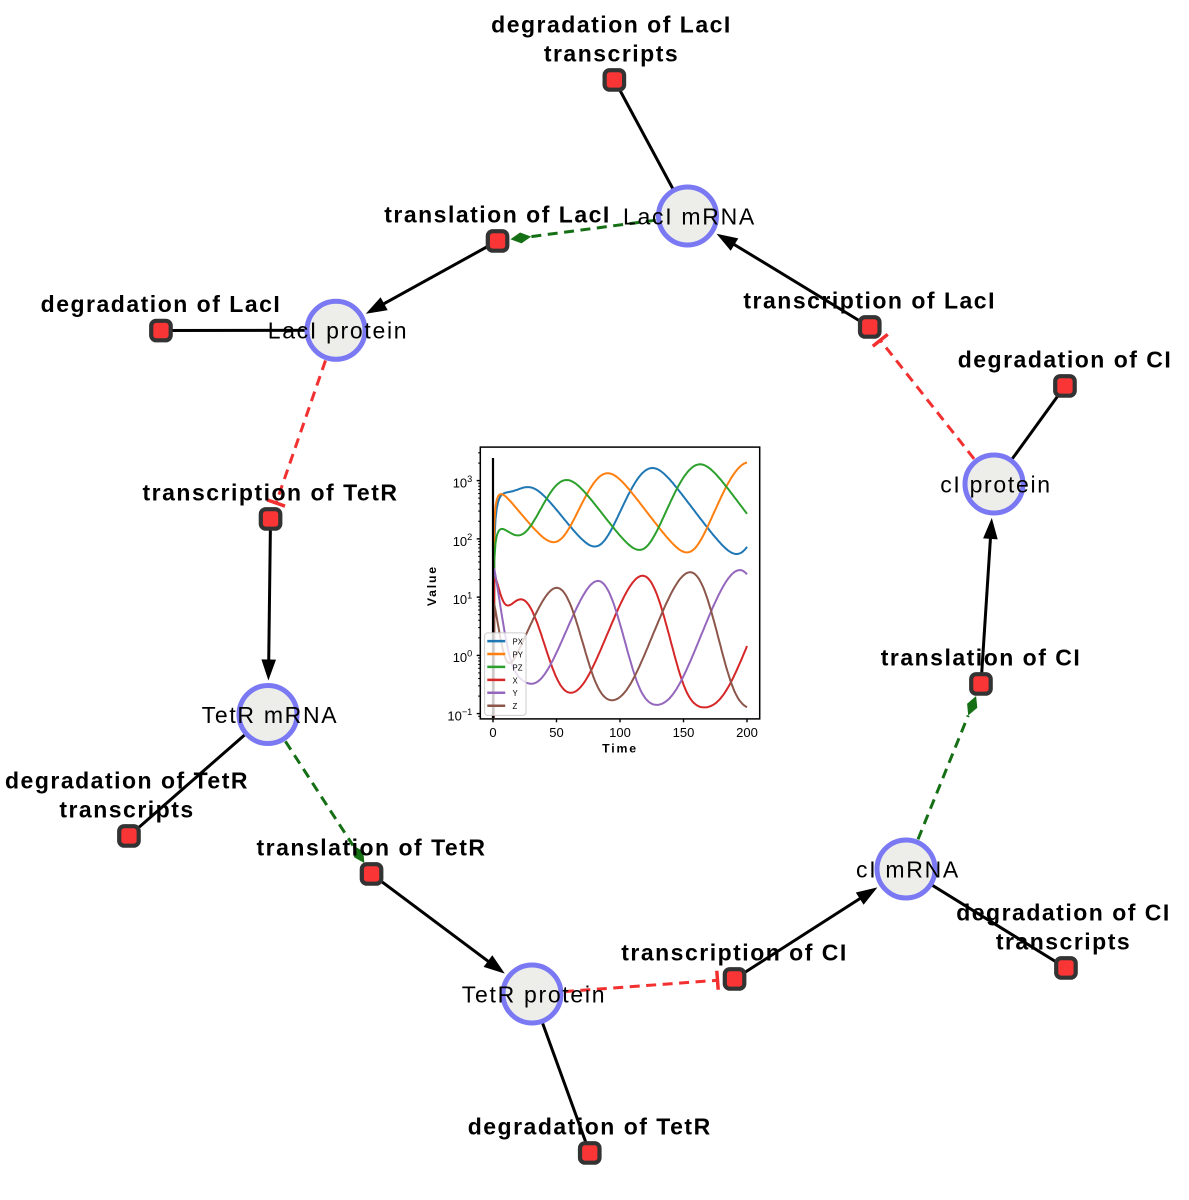 This screenshot has height=1200, width=1189. I want to click on svg-text: cI protein, so click(996, 484).